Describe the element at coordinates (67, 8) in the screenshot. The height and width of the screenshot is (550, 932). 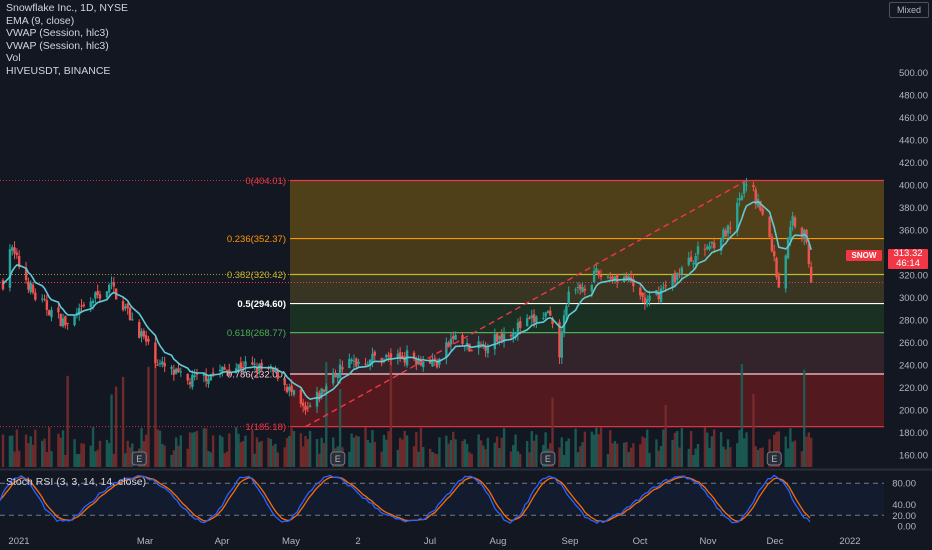
I see `symbol-title: Snowflake Inc., 1D, NYSE` at that location.